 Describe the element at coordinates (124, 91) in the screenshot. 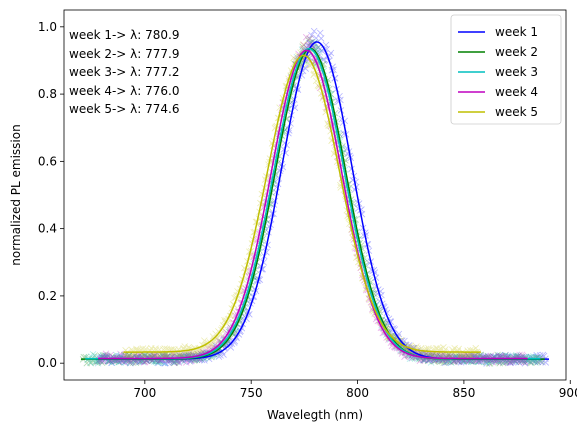

I see `annotation-week-4: week 4-> λ: 776.0` at that location.